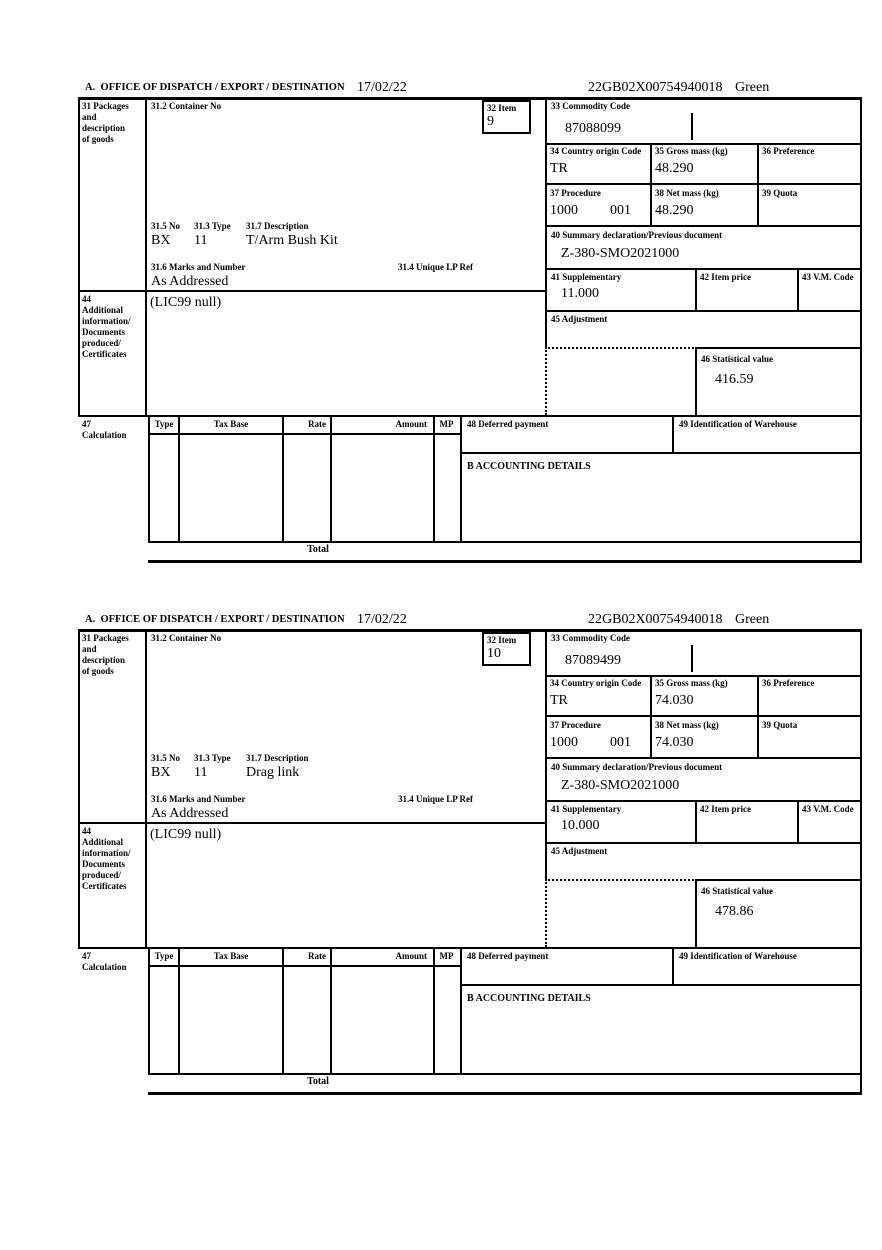 The width and height of the screenshot is (882, 1250). What do you see at coordinates (674, 210) in the screenshot?
I see `net-mass-value: 48.290` at bounding box center [674, 210].